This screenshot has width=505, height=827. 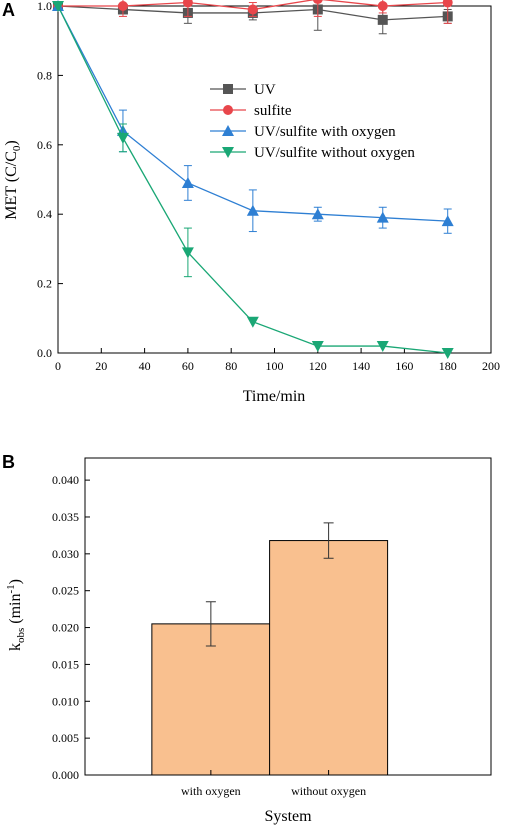 What do you see at coordinates (58, 366) in the screenshot?
I see `panel-a-x-tick-label: 0` at bounding box center [58, 366].